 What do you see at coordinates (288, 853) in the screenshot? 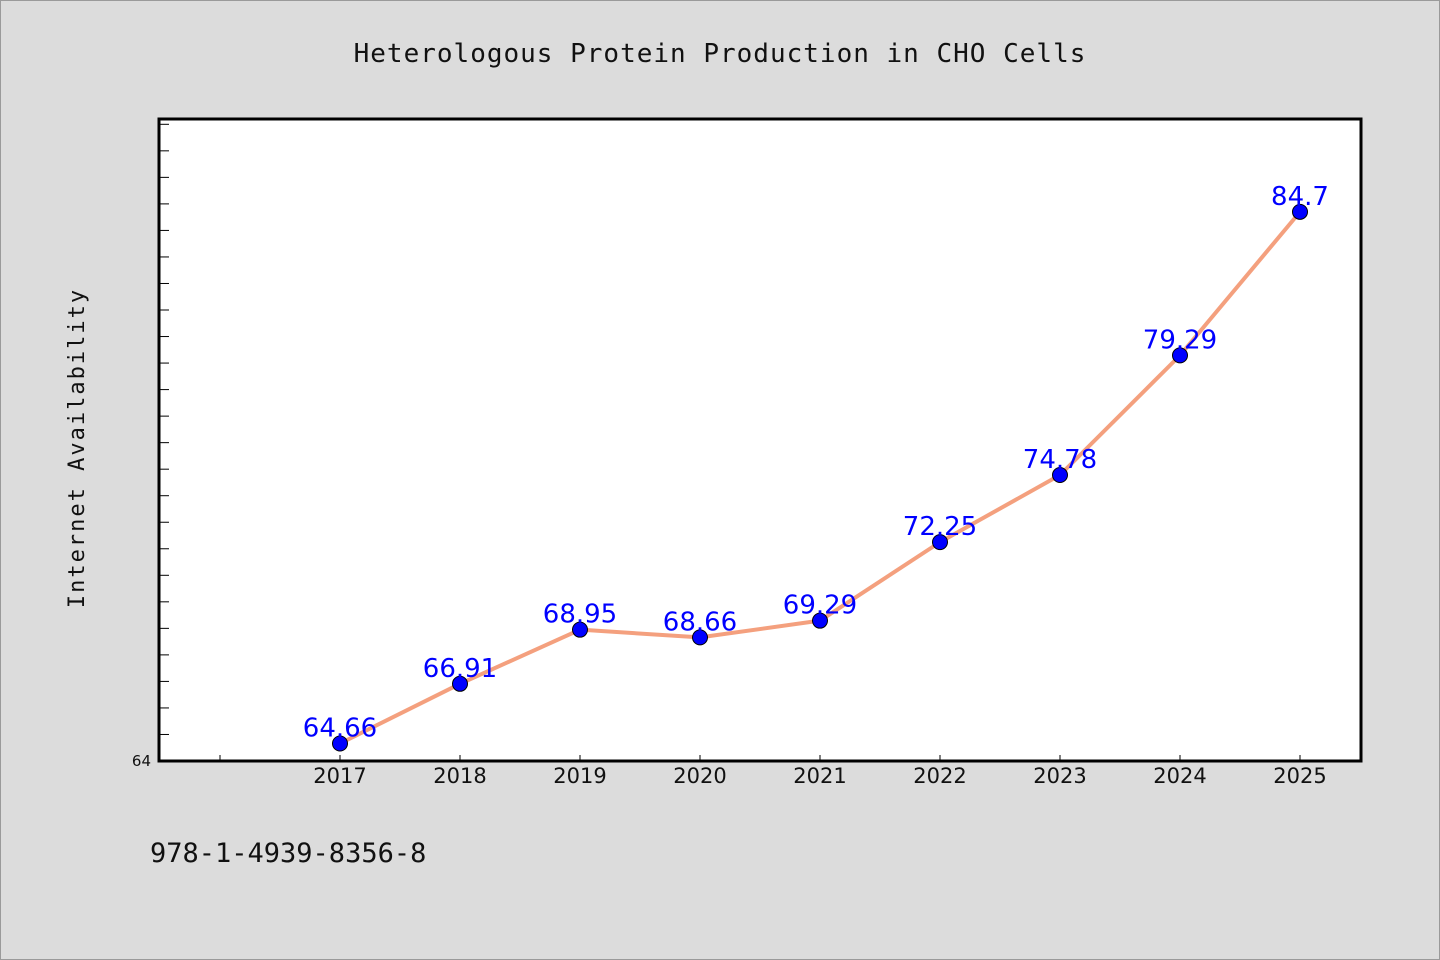
I see `footer-isbn: 978-1-4939-8356-8` at bounding box center [288, 853].